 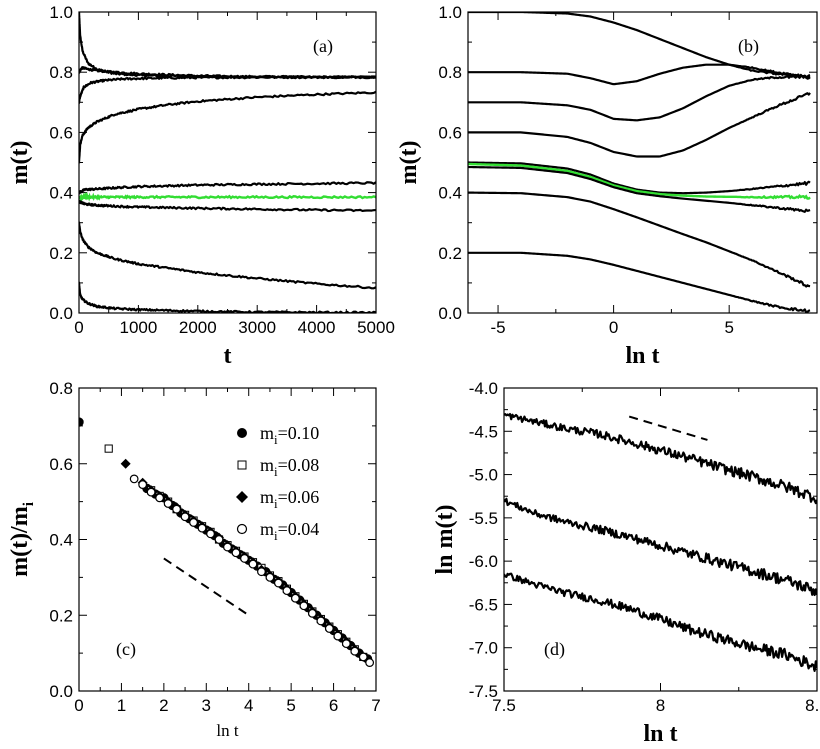 What do you see at coordinates (61, 615) in the screenshot?
I see `panel-c-ytick-label: 0.2` at bounding box center [61, 615].